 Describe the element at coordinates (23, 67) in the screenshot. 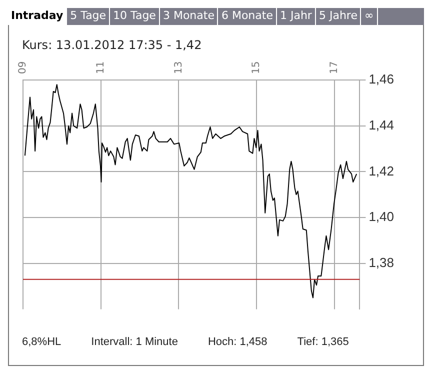

I see `x-tick-label: 09` at that location.